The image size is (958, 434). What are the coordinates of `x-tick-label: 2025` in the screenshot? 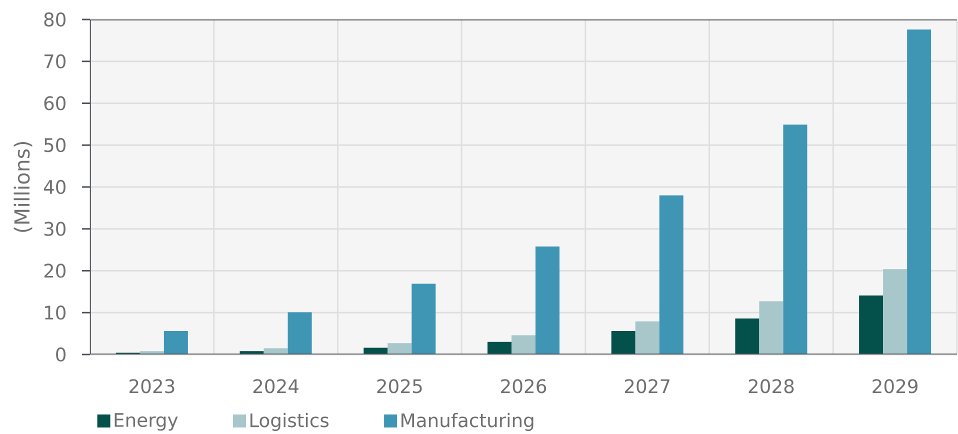 It's located at (399, 386).